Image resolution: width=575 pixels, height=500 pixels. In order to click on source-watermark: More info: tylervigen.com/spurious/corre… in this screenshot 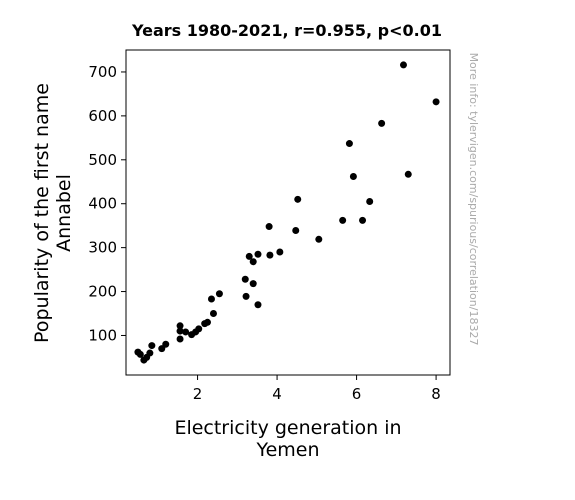, I will do `click(473, 199)`.